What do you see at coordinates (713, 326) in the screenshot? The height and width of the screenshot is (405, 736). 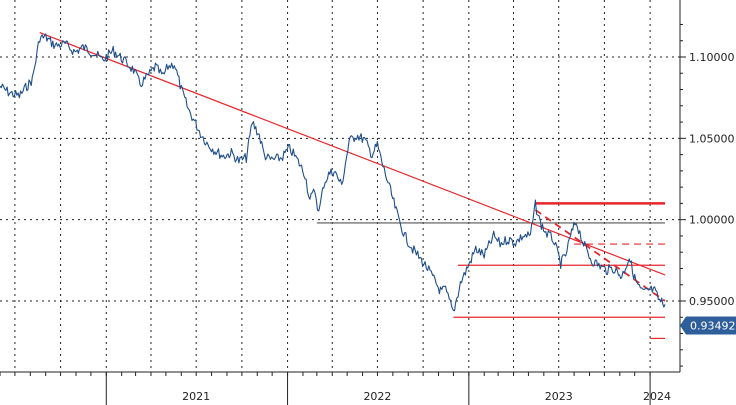 I see `last-price-label: 0.93492` at bounding box center [713, 326].